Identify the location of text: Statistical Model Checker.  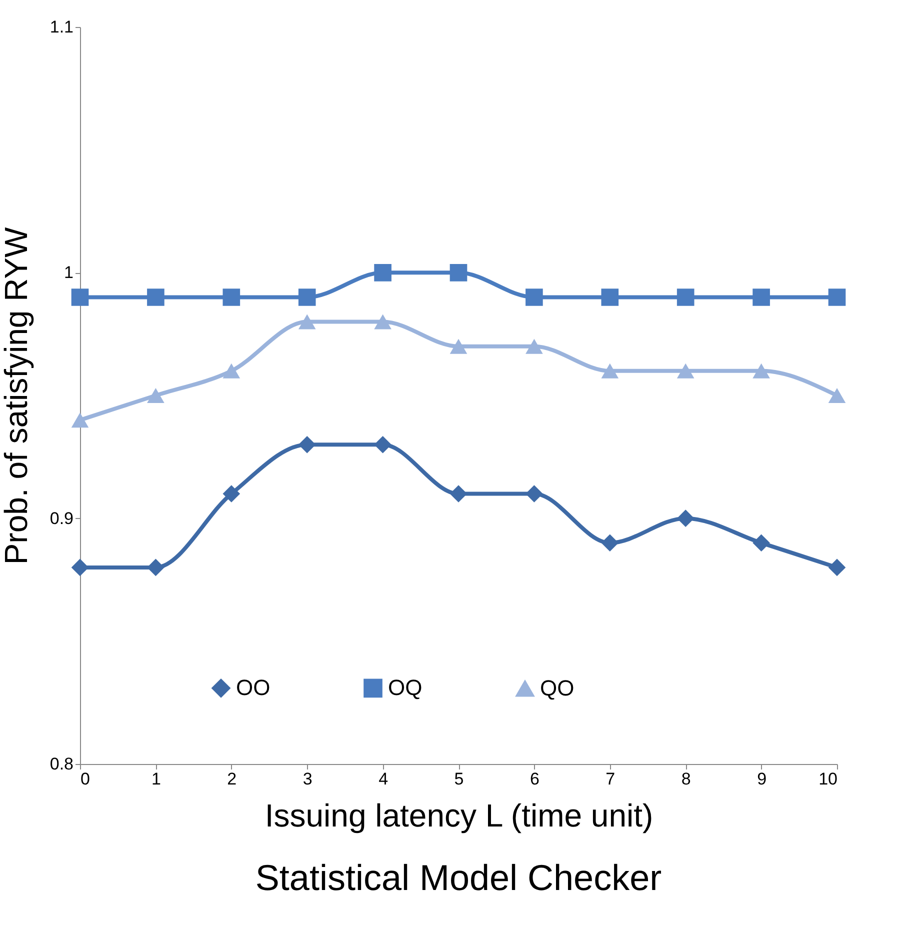
(458, 877).